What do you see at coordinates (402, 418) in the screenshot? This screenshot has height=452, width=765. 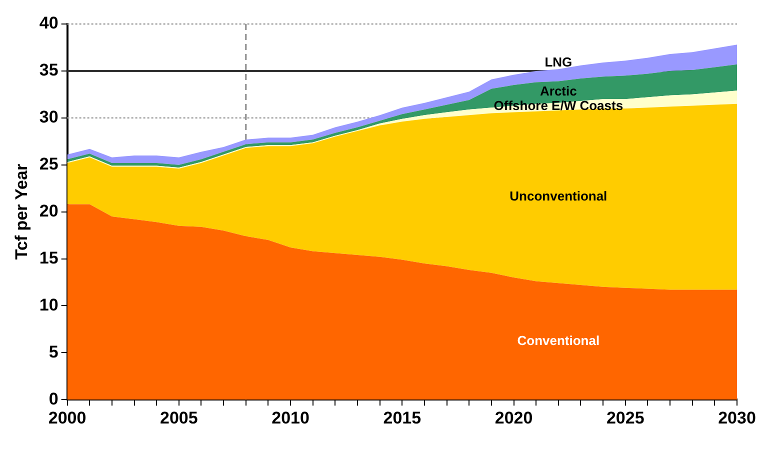 I see `x-tick-label: 2015` at bounding box center [402, 418].